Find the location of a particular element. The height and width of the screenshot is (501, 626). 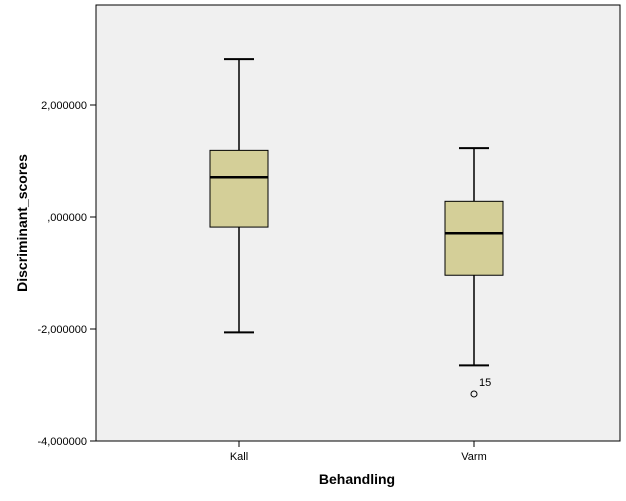

y-tick-label: 2,000000 is located at coordinates (64, 106).